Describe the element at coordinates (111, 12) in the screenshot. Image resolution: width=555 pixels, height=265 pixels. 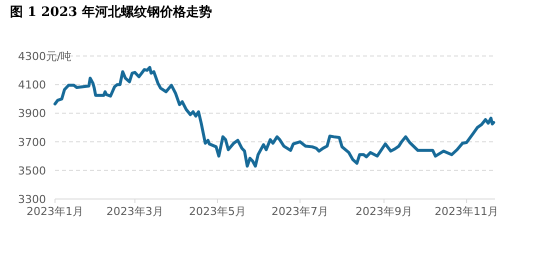
I see `chart-title: 图 1 2023 年河北螺纹钢价格走势` at that location.